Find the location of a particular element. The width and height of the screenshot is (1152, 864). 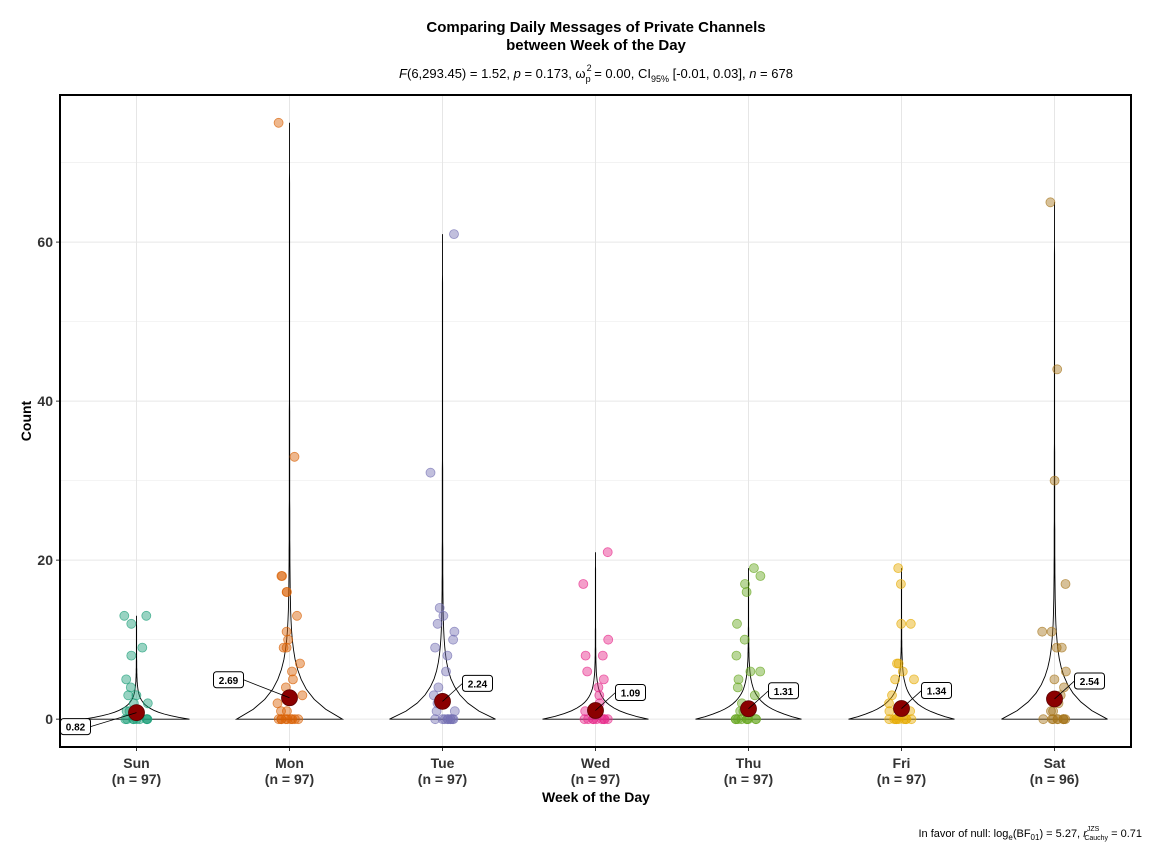

x-tick-label: Thu is located at coordinates (749, 763).